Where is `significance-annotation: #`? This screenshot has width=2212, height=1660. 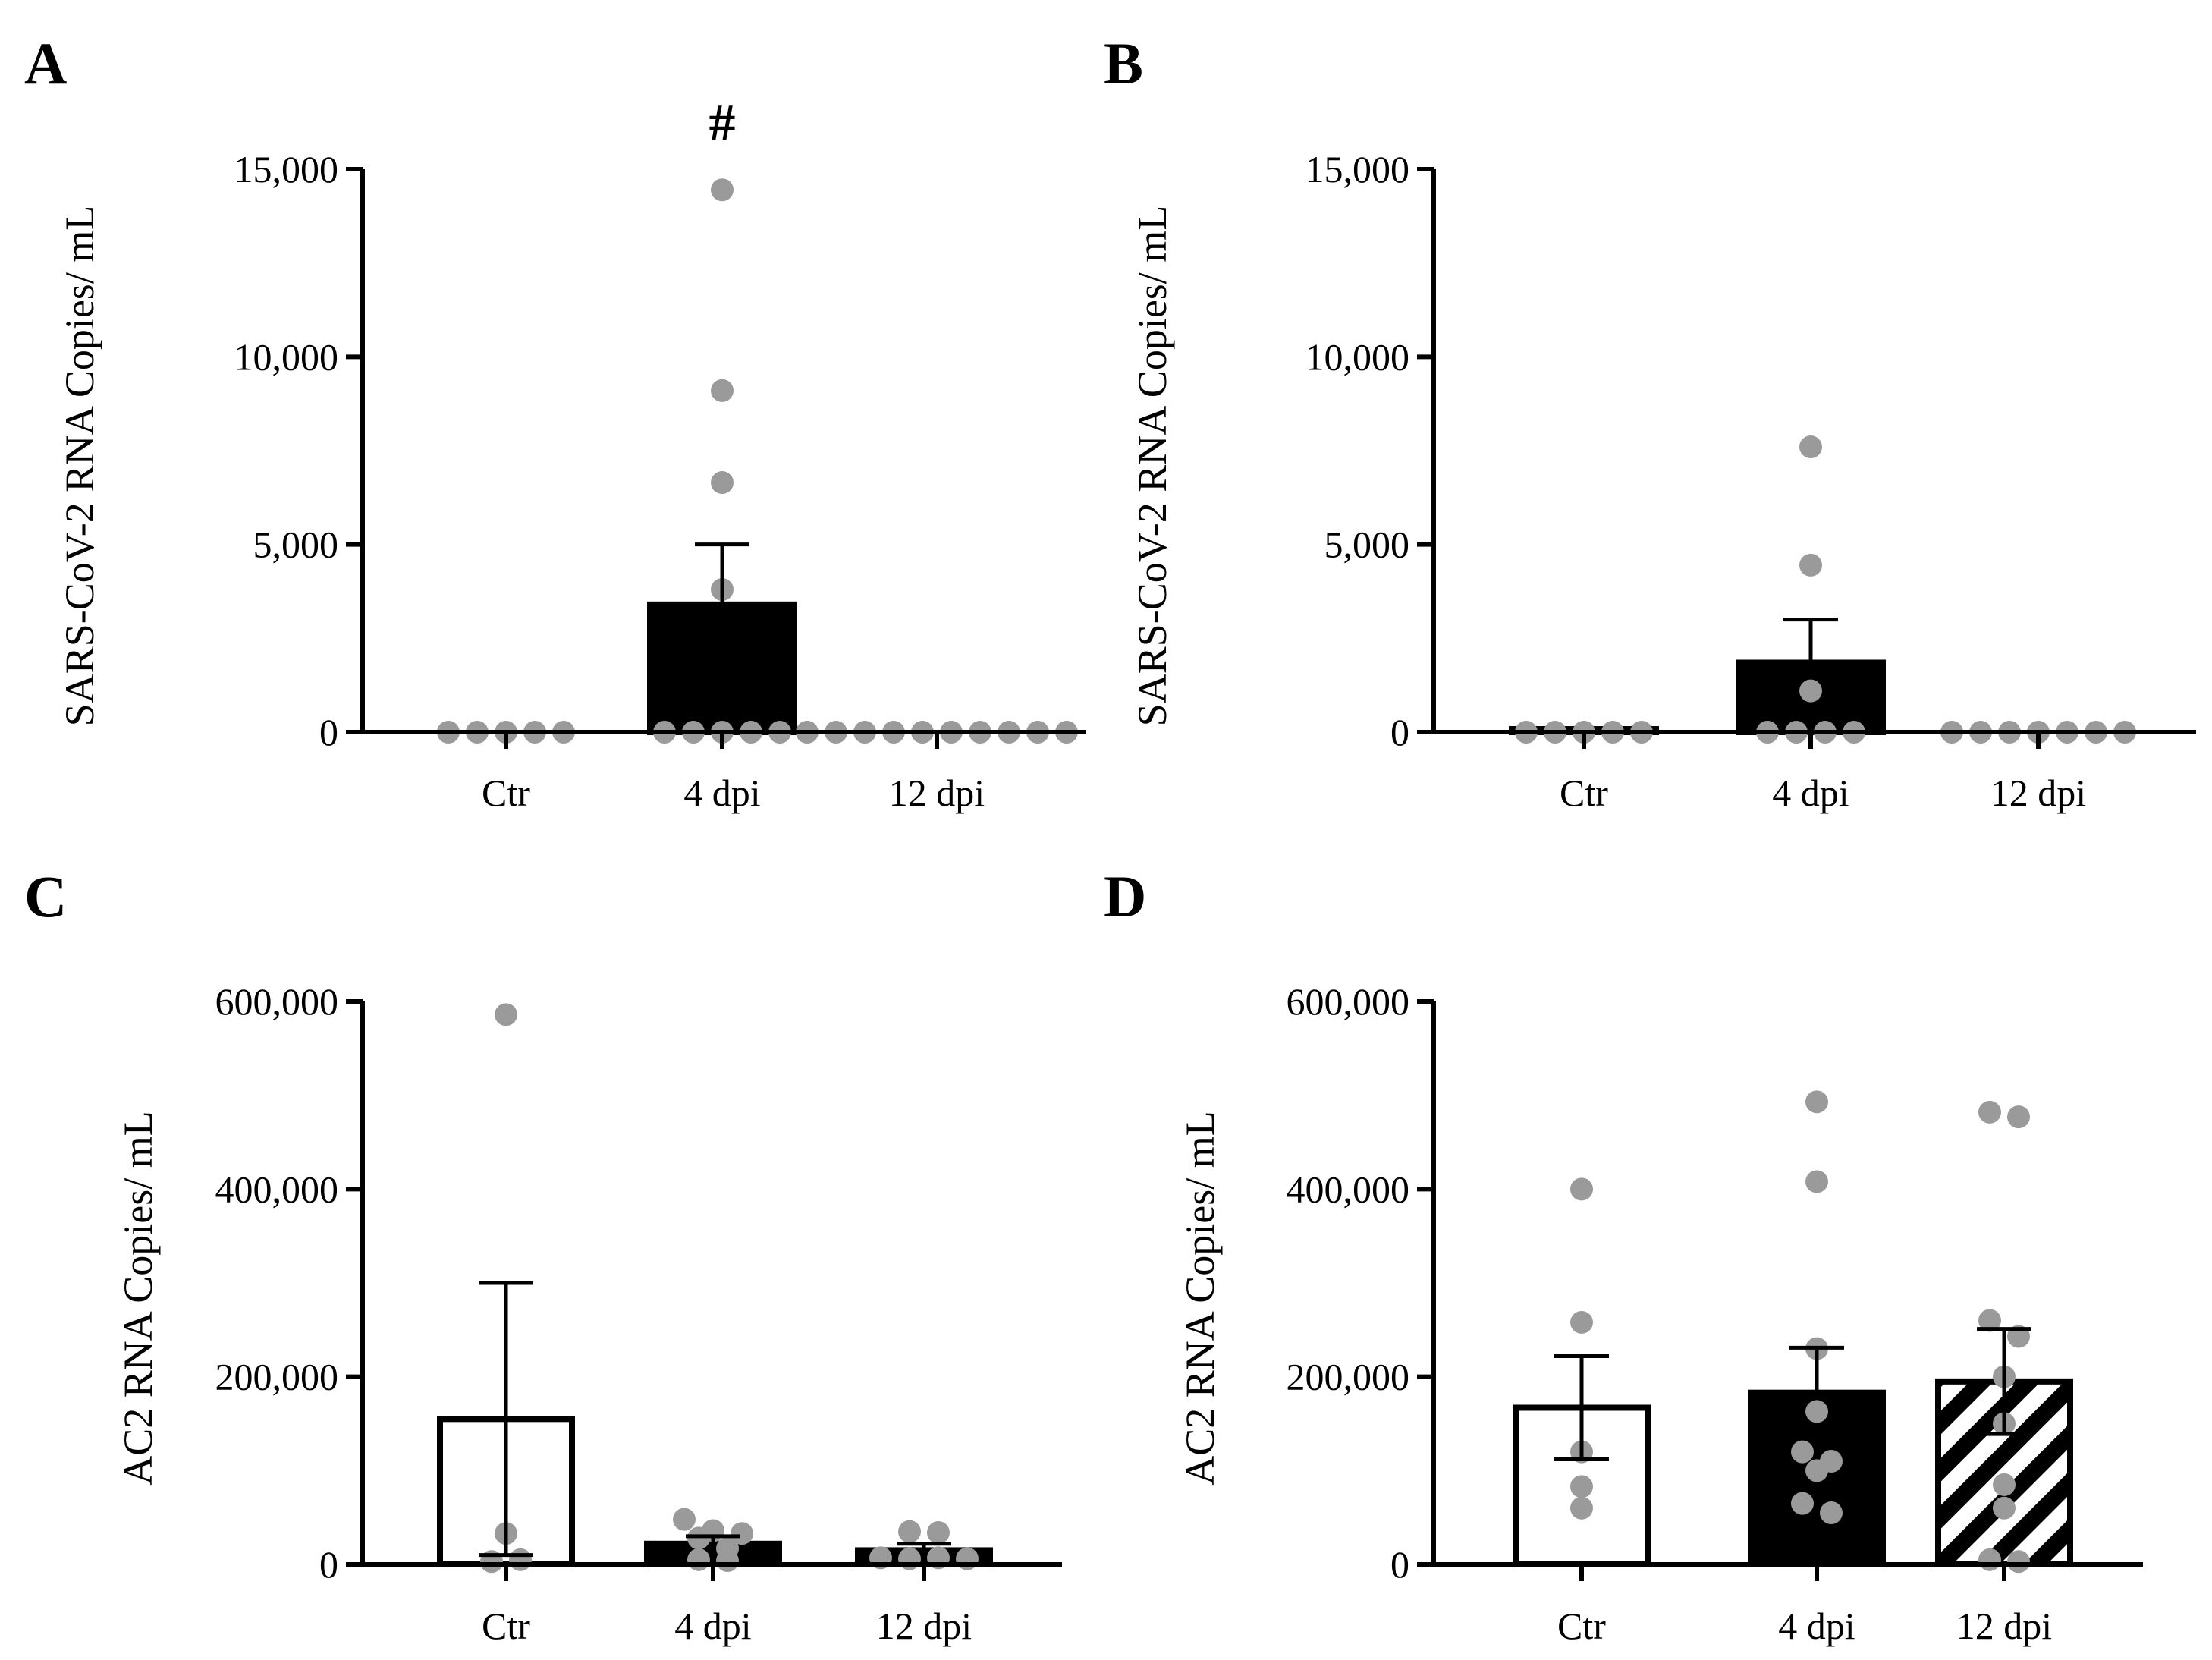
significance-annotation: # is located at coordinates (722, 123).